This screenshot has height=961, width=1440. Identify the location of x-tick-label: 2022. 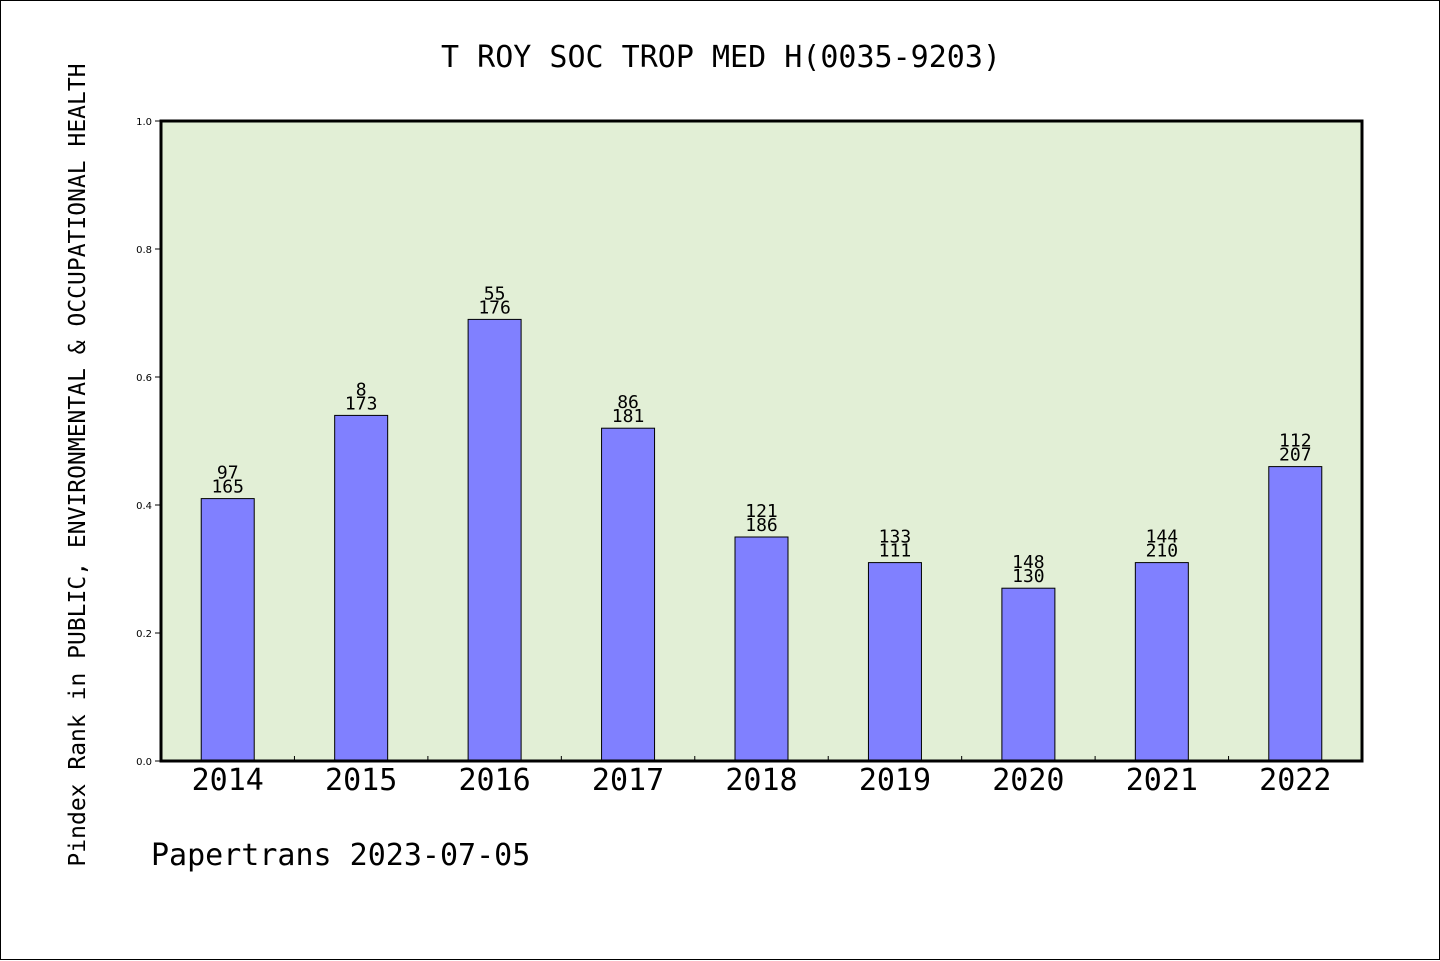
(1295, 780).